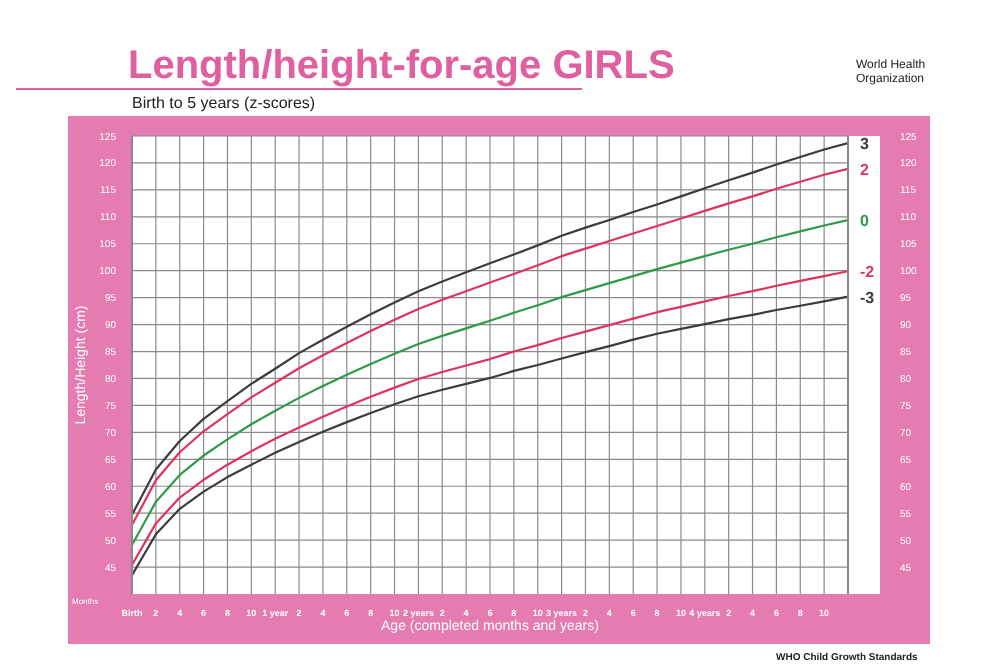 Image resolution: width=1000 pixels, height=672 pixels. What do you see at coordinates (224, 103) in the screenshot?
I see `chart-subtitle: Birth to 5 years (z-scores)` at bounding box center [224, 103].